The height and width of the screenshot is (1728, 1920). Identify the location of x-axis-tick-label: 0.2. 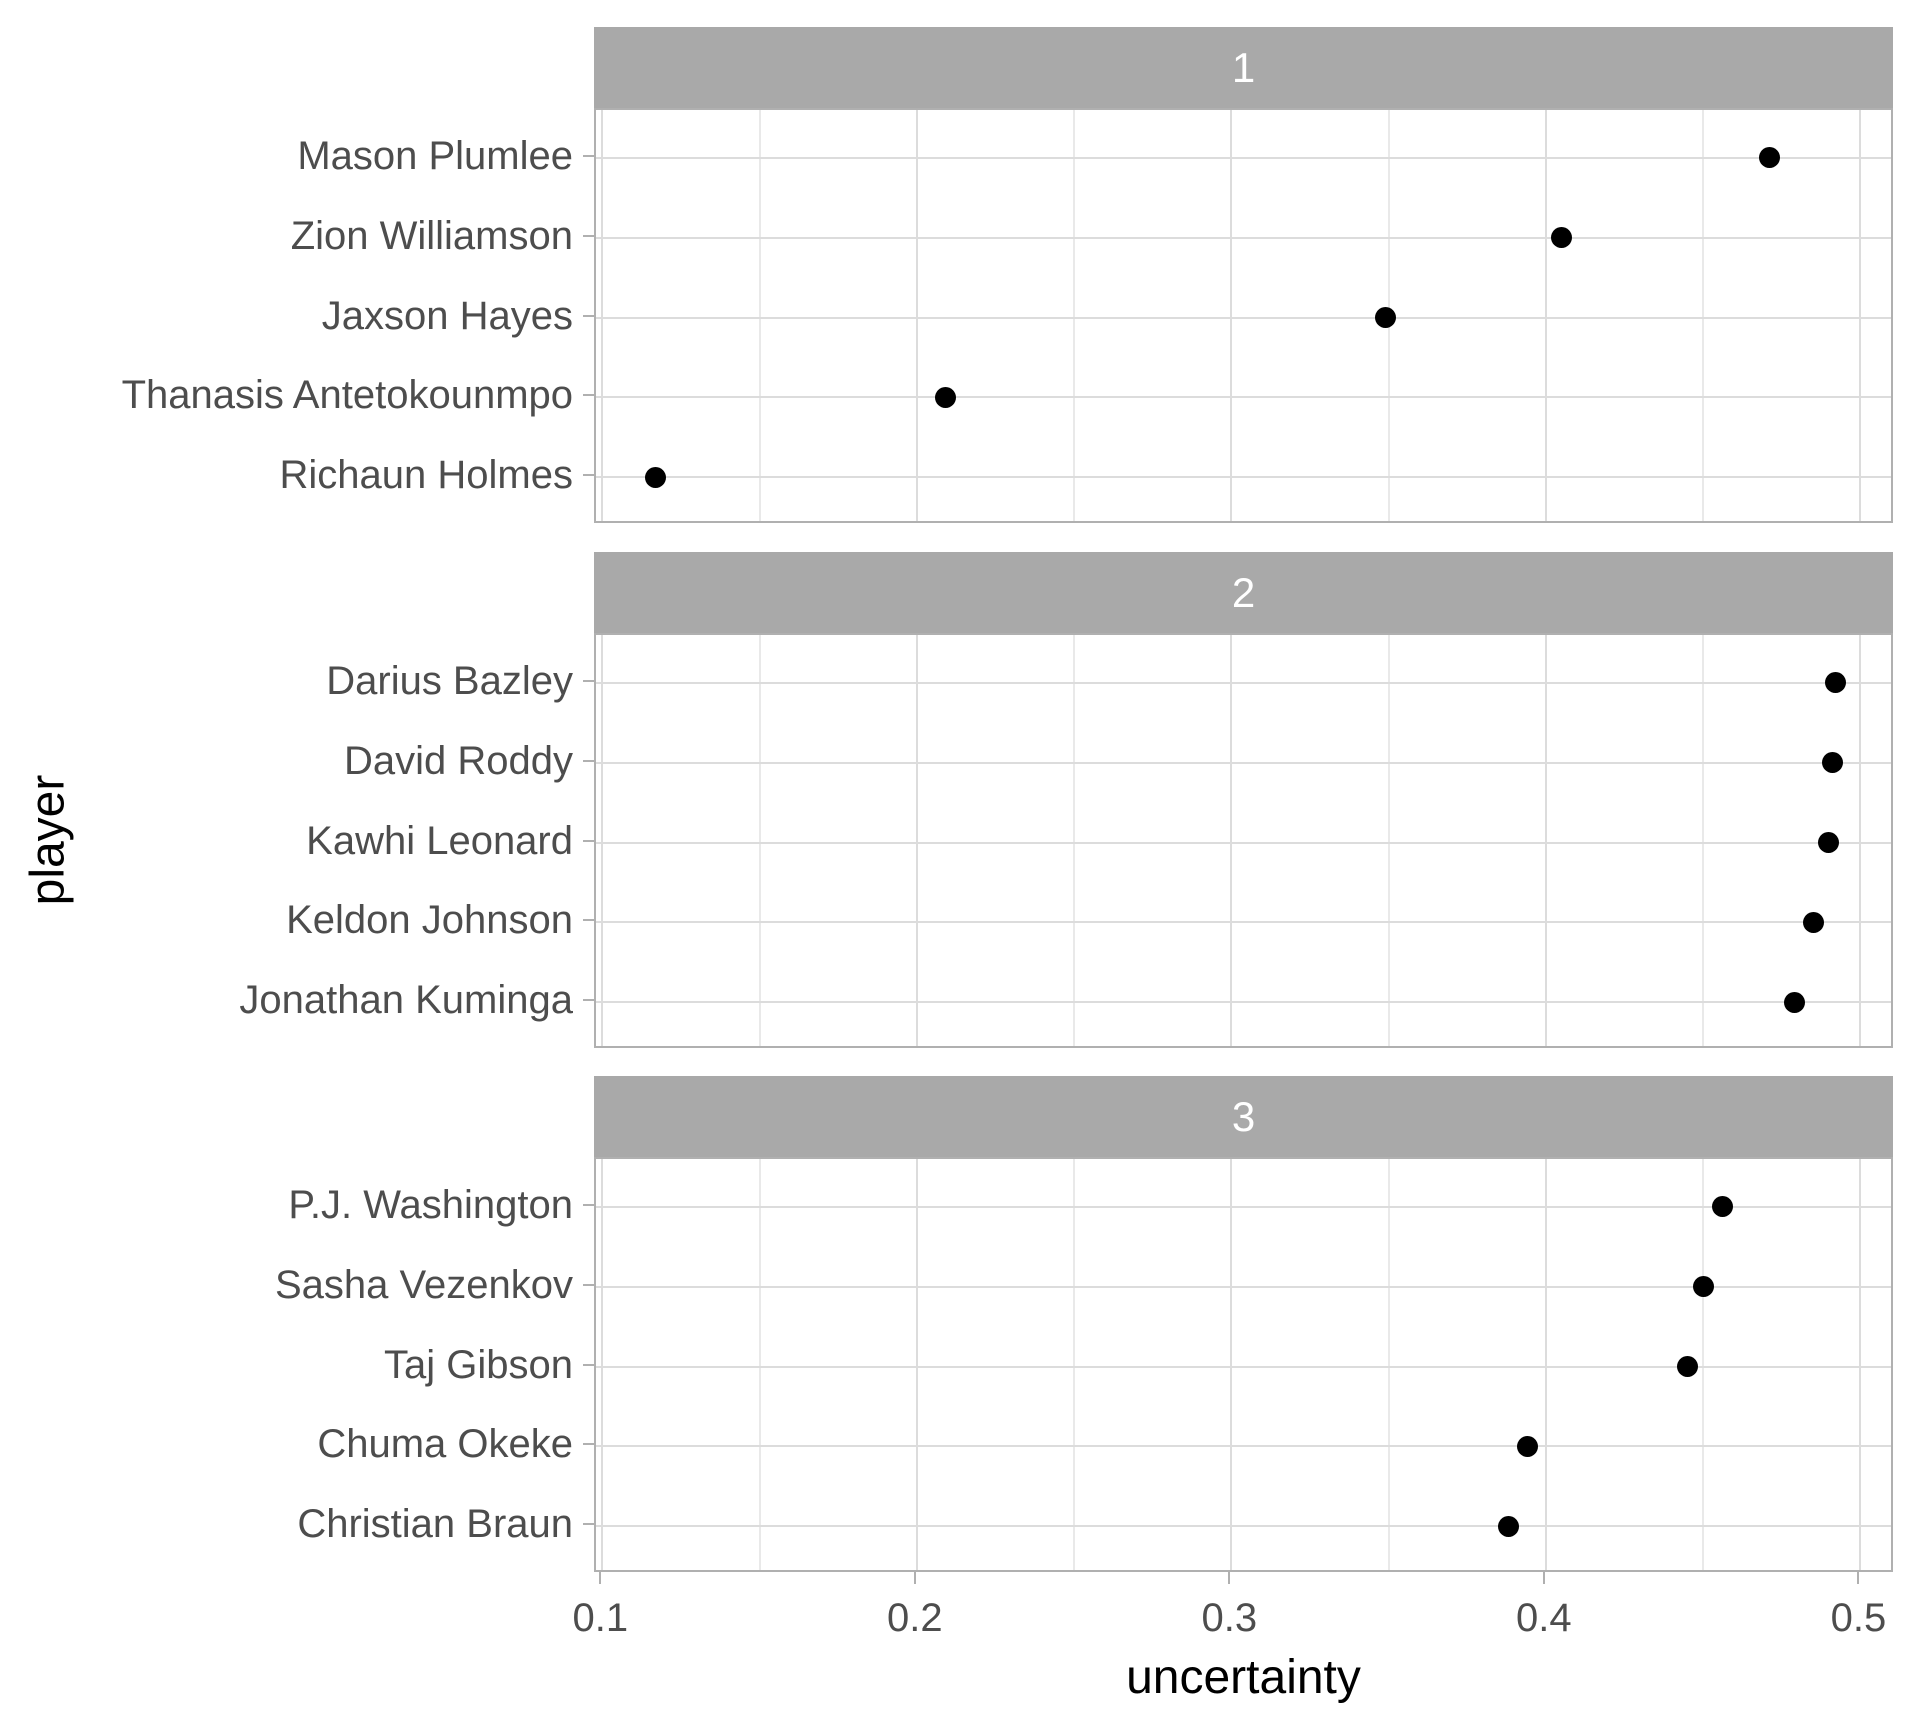
(915, 1618).